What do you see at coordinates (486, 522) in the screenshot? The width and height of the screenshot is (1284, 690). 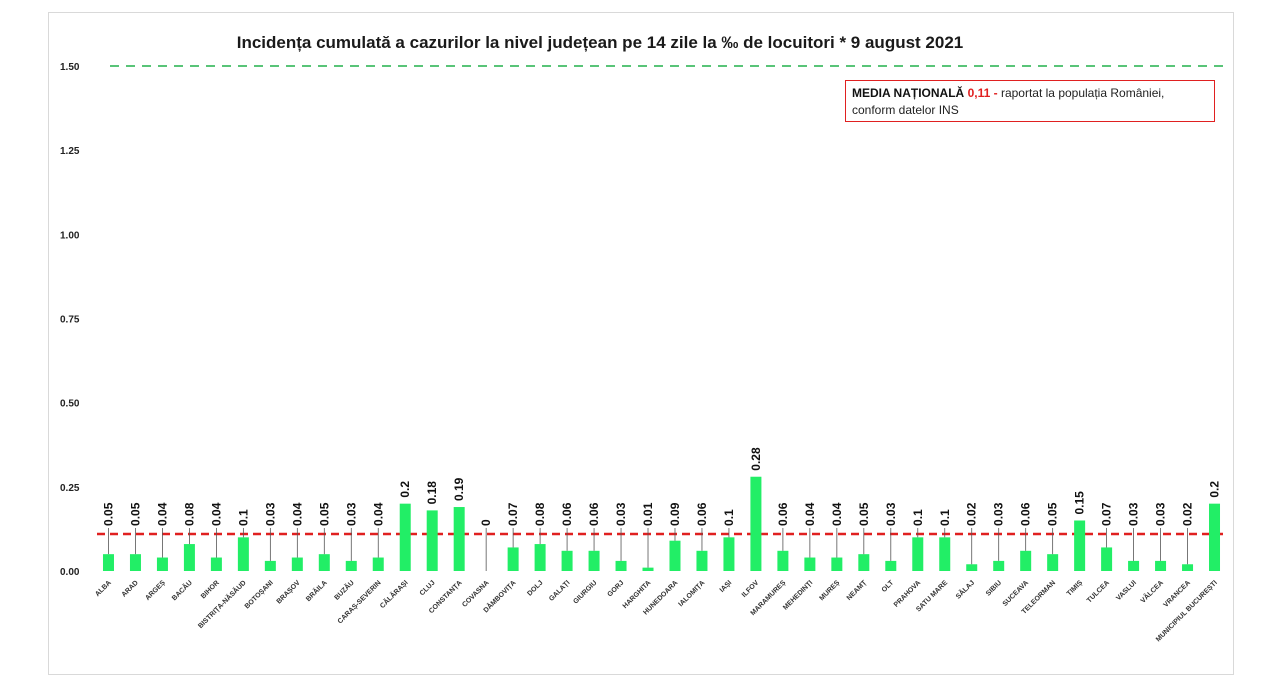 I see `data-label: 0` at bounding box center [486, 522].